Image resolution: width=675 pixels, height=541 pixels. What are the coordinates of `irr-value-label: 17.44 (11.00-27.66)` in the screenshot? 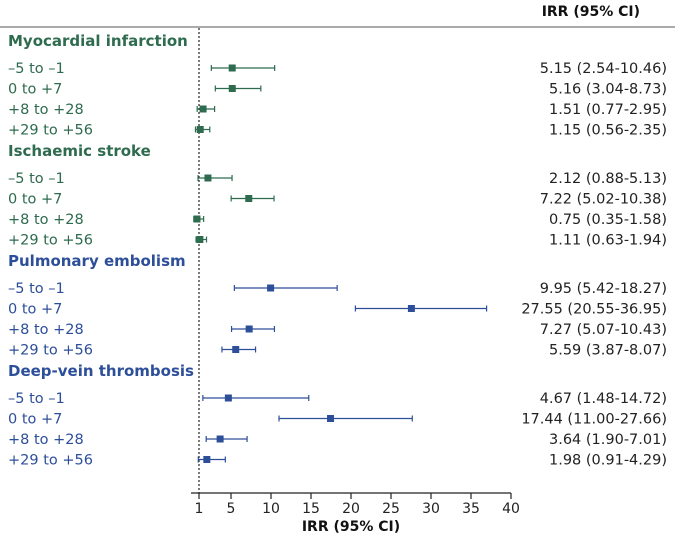 It's located at (594, 420).